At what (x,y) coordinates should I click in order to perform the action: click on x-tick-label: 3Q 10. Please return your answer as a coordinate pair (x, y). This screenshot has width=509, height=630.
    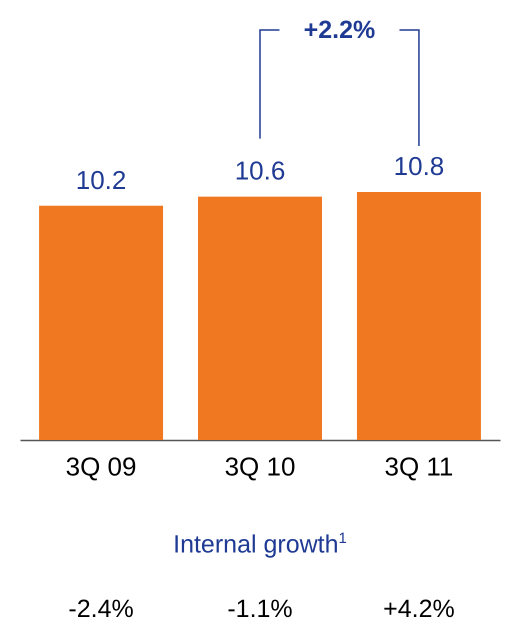
    Looking at the image, I should click on (260, 467).